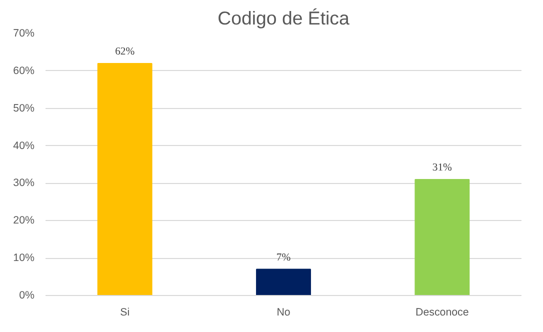 The image size is (543, 332). I want to click on y-tick-label: 20%, so click(24, 220).